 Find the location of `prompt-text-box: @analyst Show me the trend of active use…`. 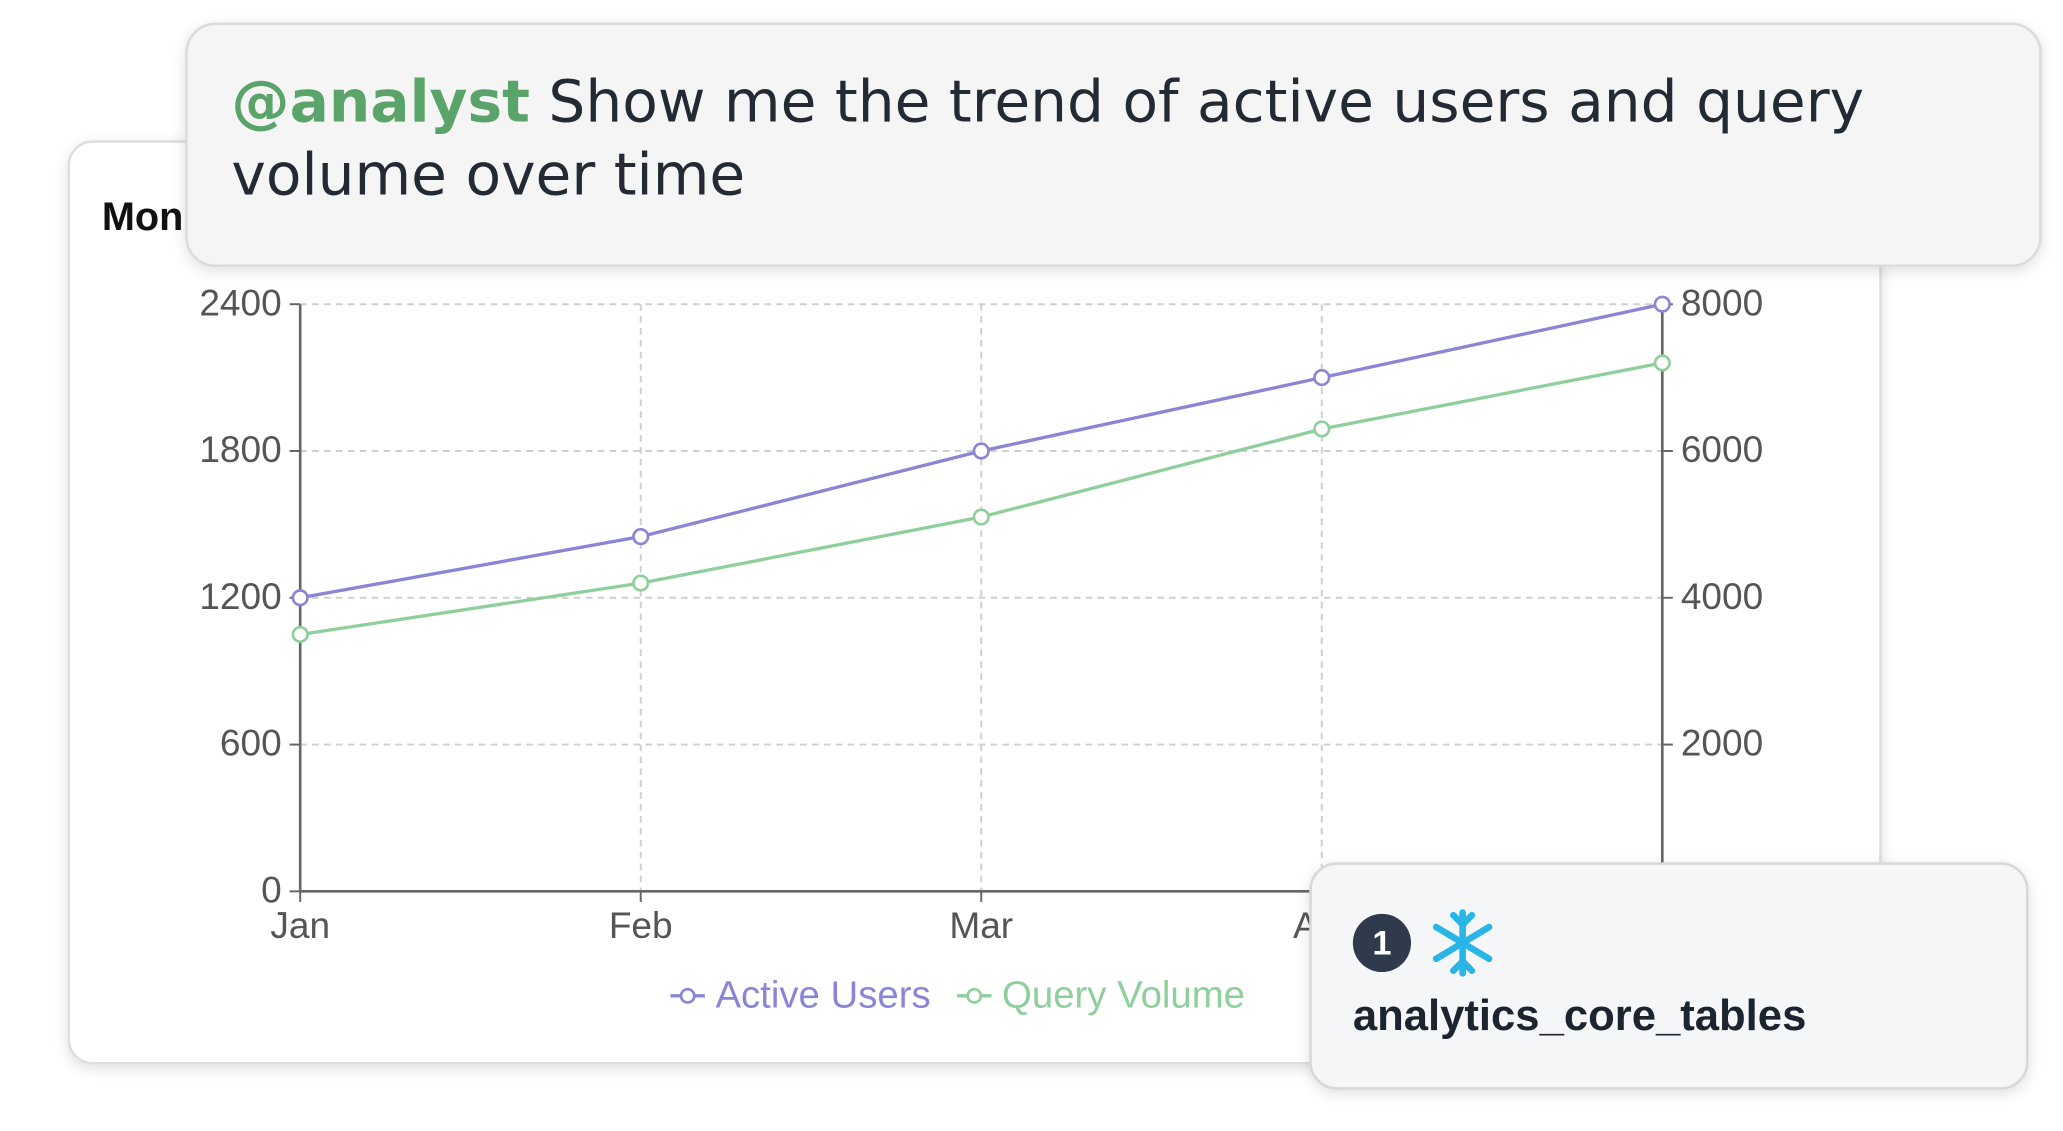

prompt-text-box: @analyst Show me the trend of active use… is located at coordinates (1117, 138).